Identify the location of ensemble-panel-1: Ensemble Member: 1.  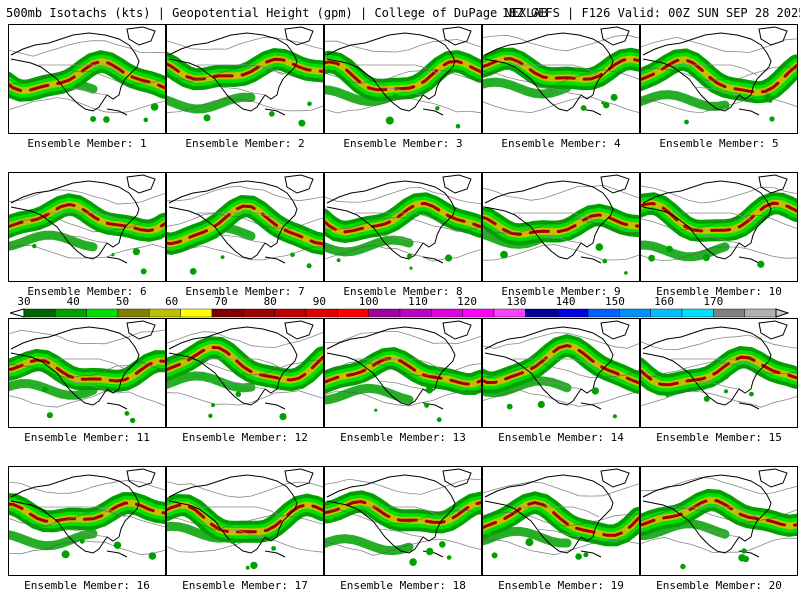
(87, 89).